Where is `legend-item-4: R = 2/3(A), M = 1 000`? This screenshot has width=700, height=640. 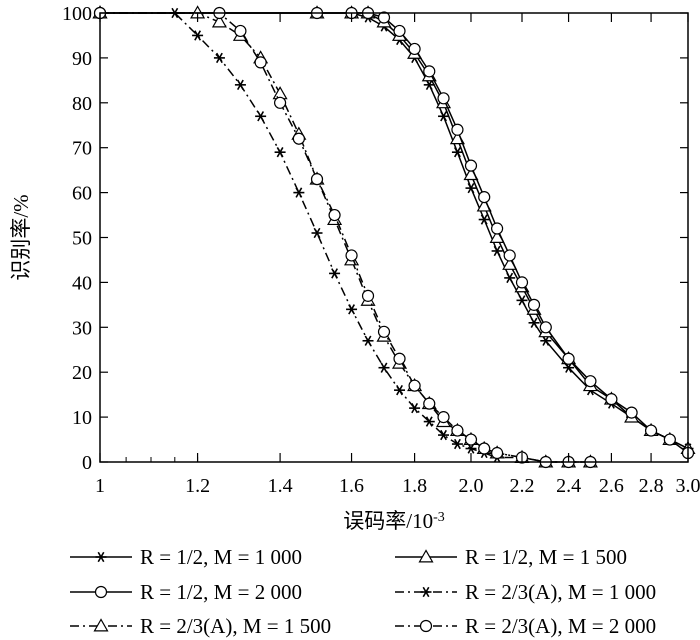
legend-item-4: R = 2/3(A), M = 1 000 is located at coordinates (525, 592).